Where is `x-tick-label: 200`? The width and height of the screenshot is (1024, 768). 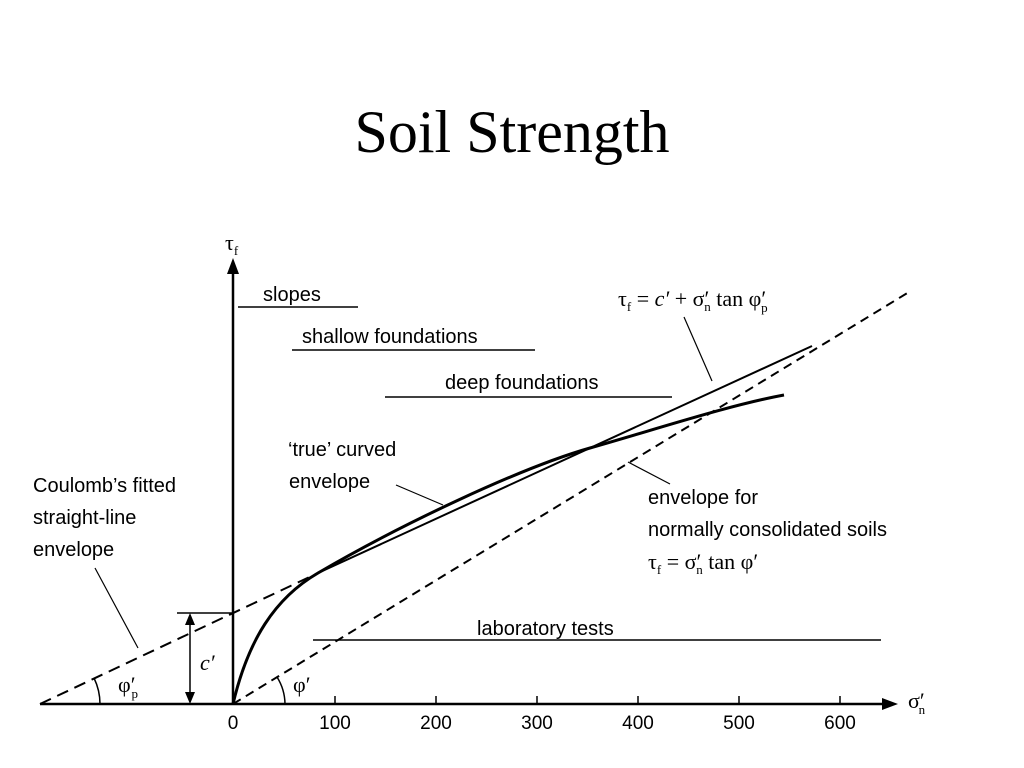 x-tick-label: 200 is located at coordinates (436, 723).